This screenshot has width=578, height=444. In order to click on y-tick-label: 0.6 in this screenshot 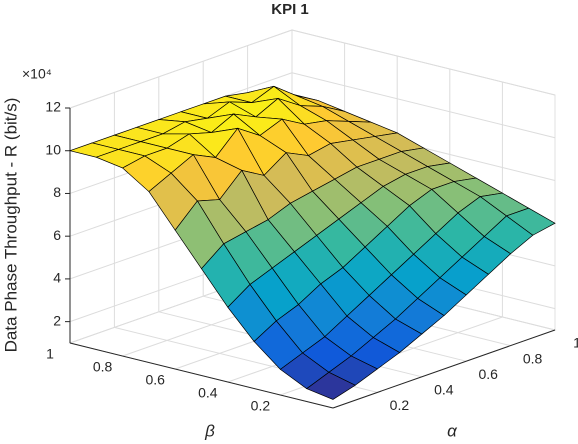, I will do `click(155, 380)`.